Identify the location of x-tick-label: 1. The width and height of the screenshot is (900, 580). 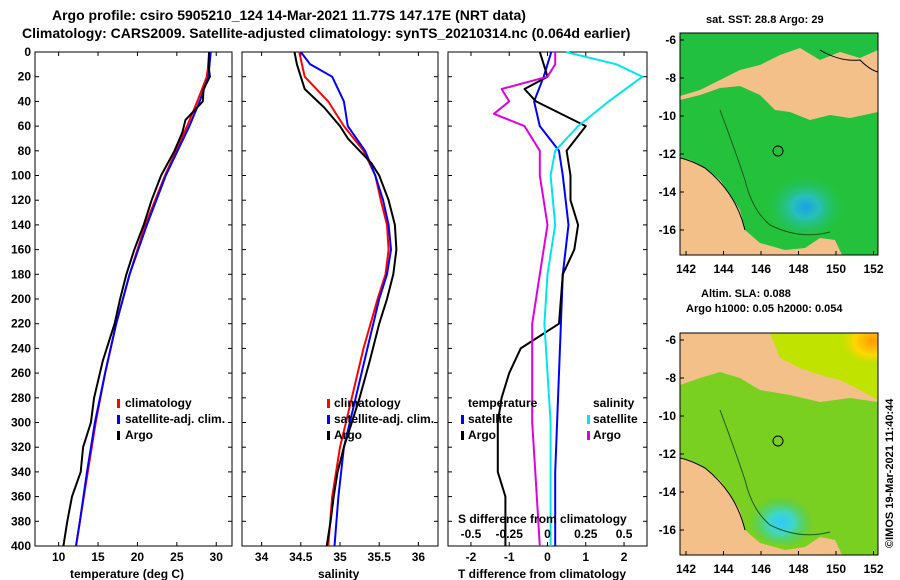
(585, 557).